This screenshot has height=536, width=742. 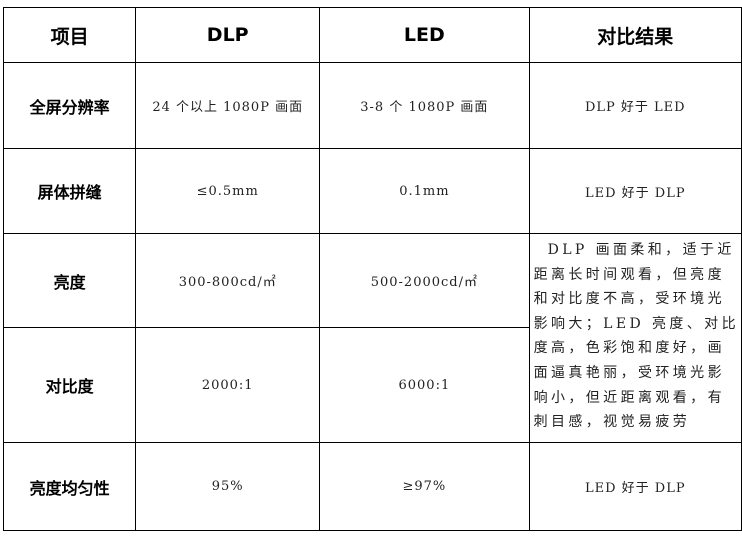 What do you see at coordinates (228, 105) in the screenshot?
I see `dlp-value: 24 个以上 1080P 画面` at bounding box center [228, 105].